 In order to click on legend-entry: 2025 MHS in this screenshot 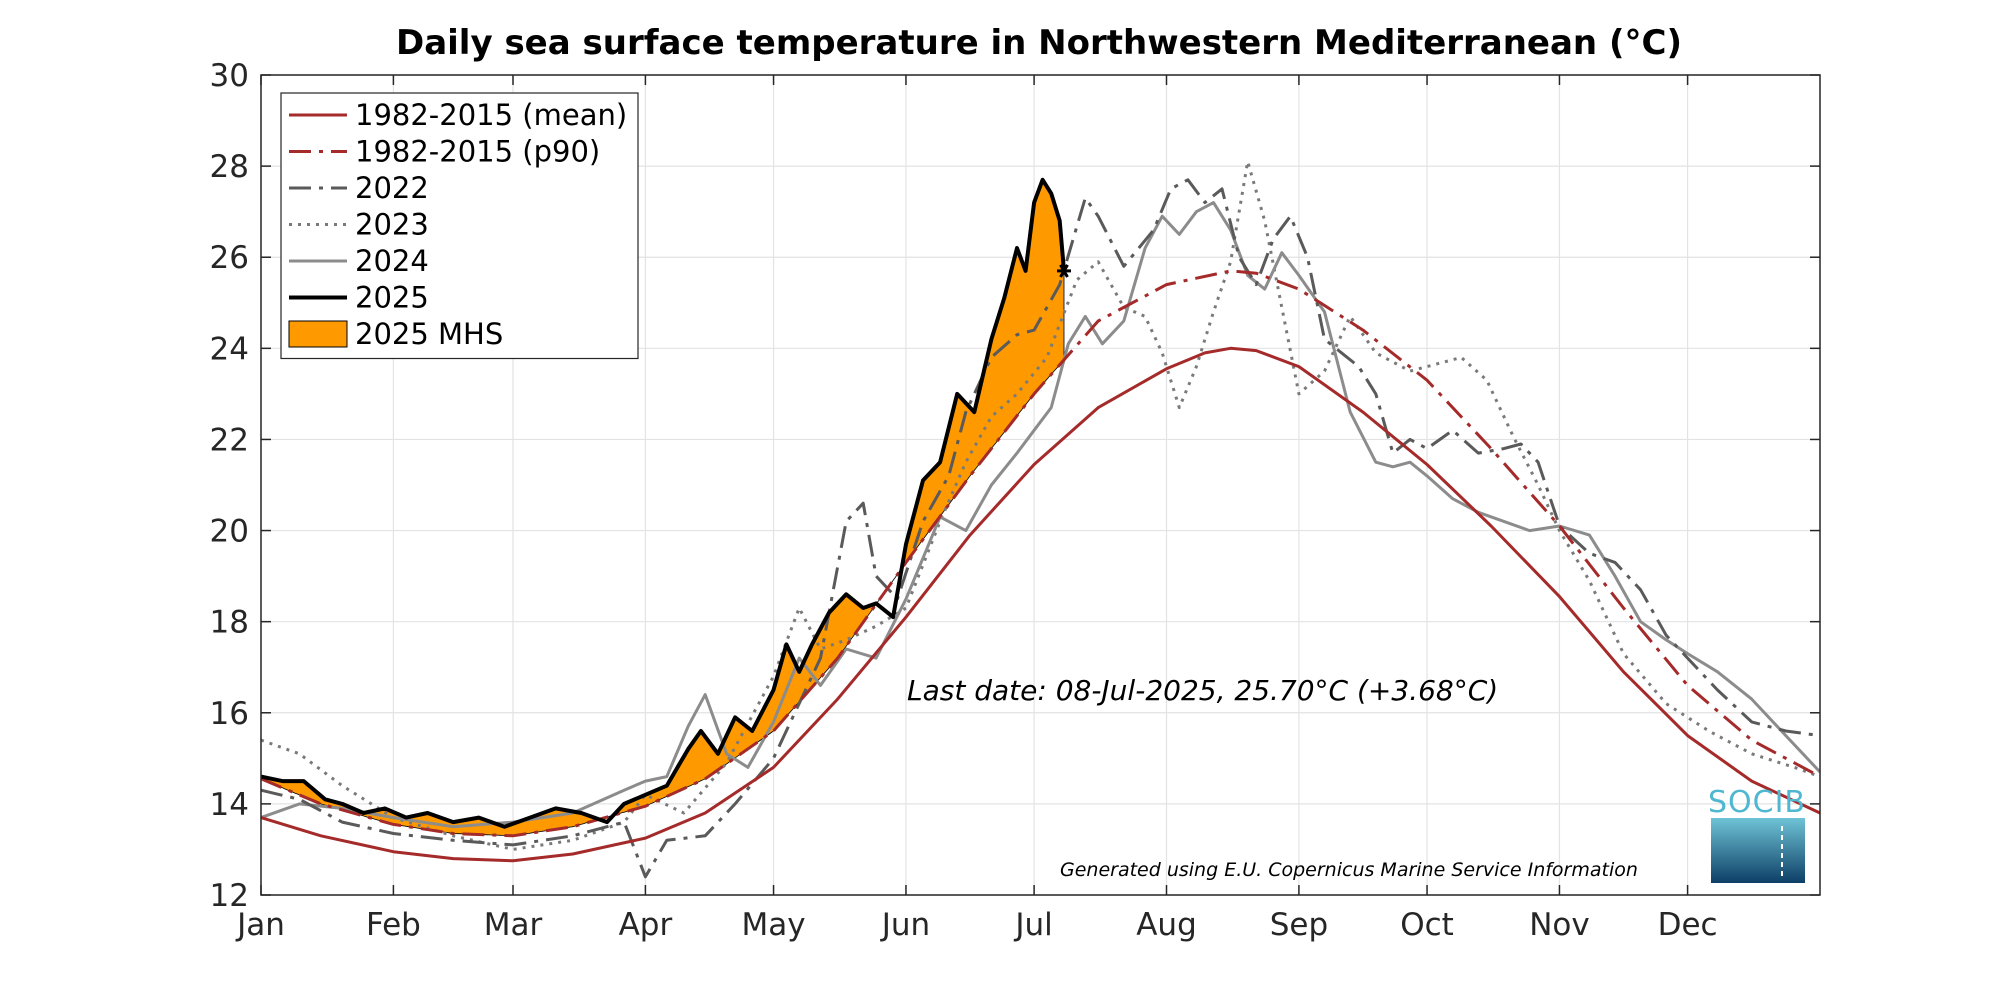, I will do `click(395, 334)`.